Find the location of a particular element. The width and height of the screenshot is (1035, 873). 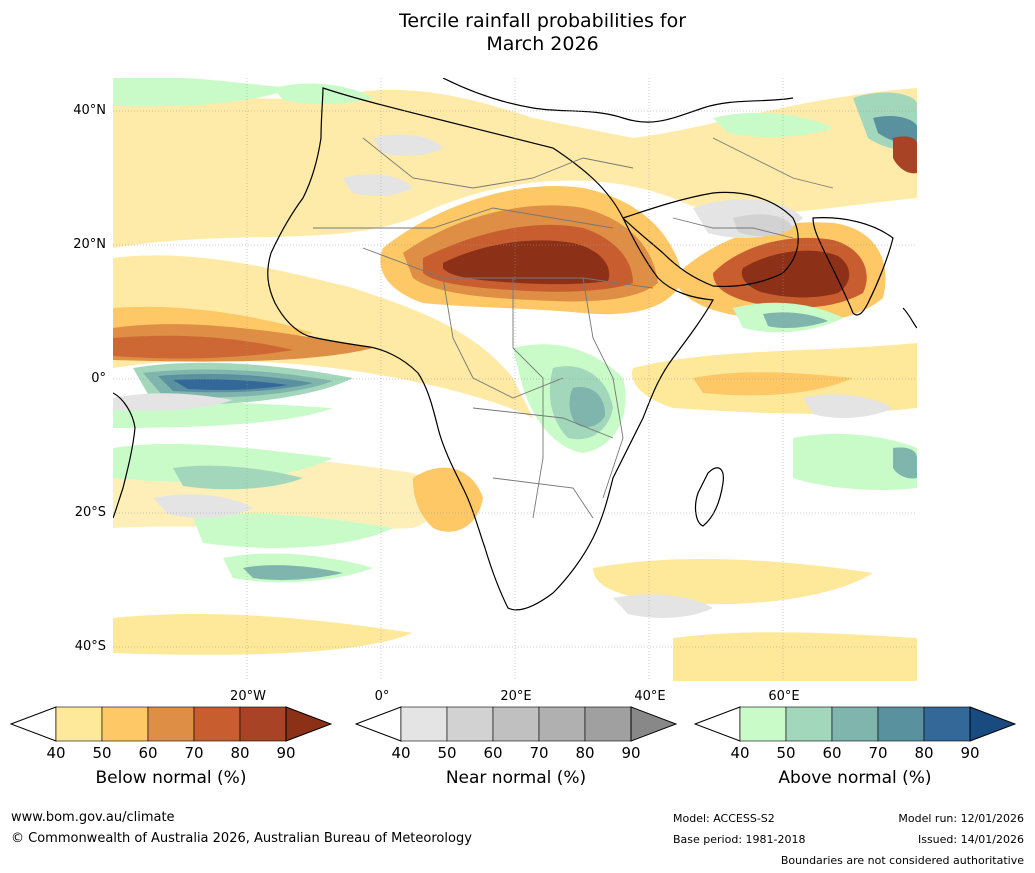

above-extend-high is located at coordinates (993, 724).